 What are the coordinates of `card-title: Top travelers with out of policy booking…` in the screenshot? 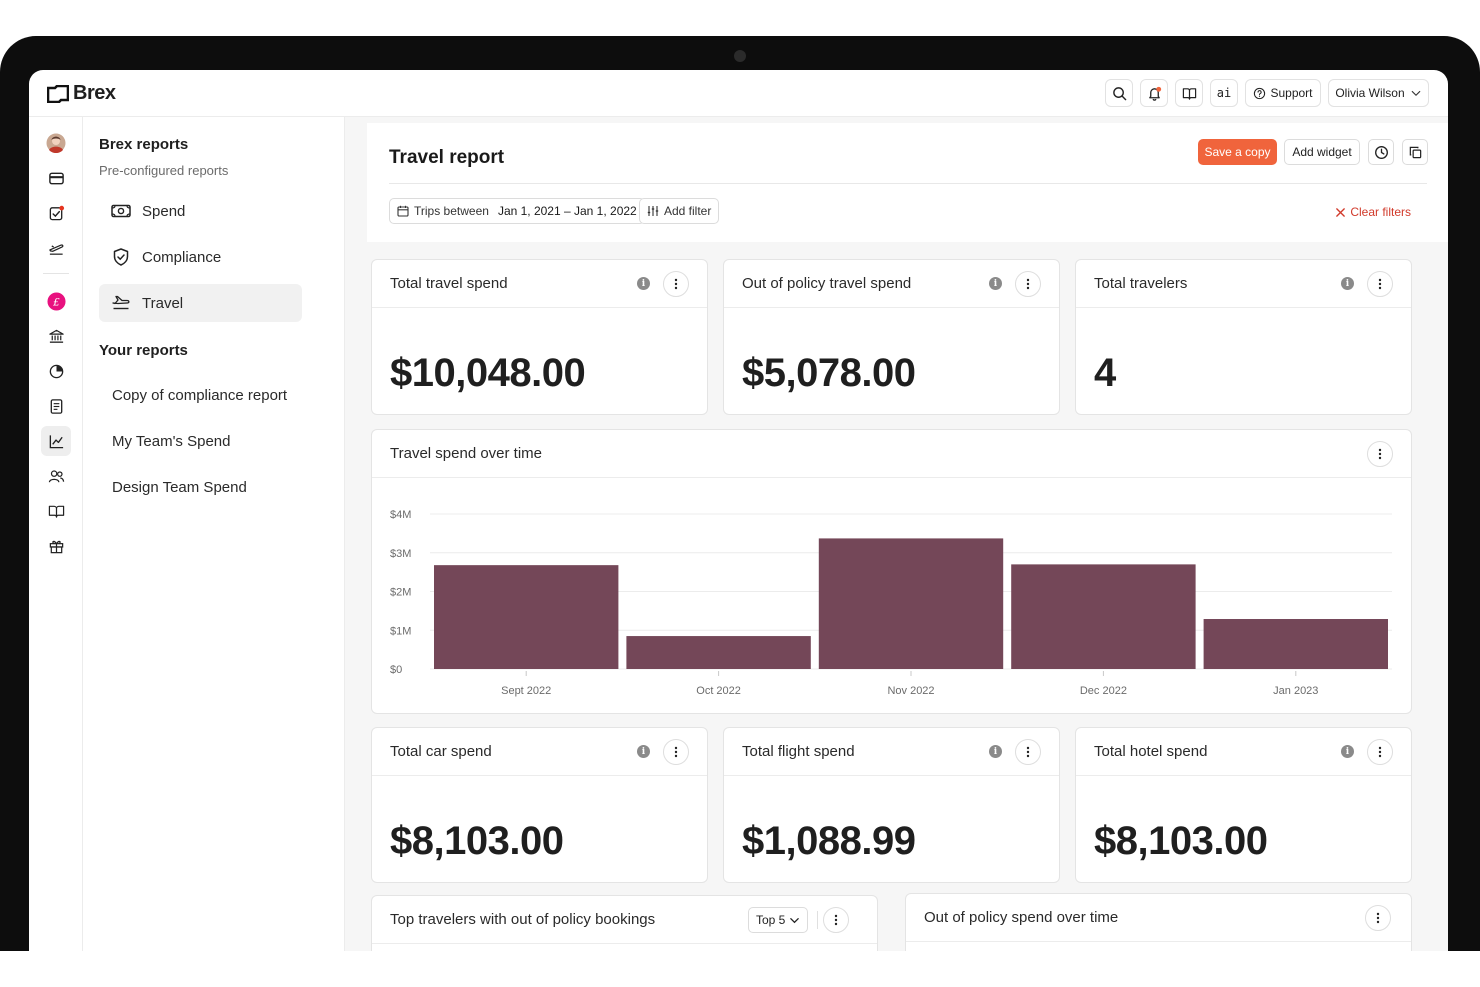 It's located at (523, 919).